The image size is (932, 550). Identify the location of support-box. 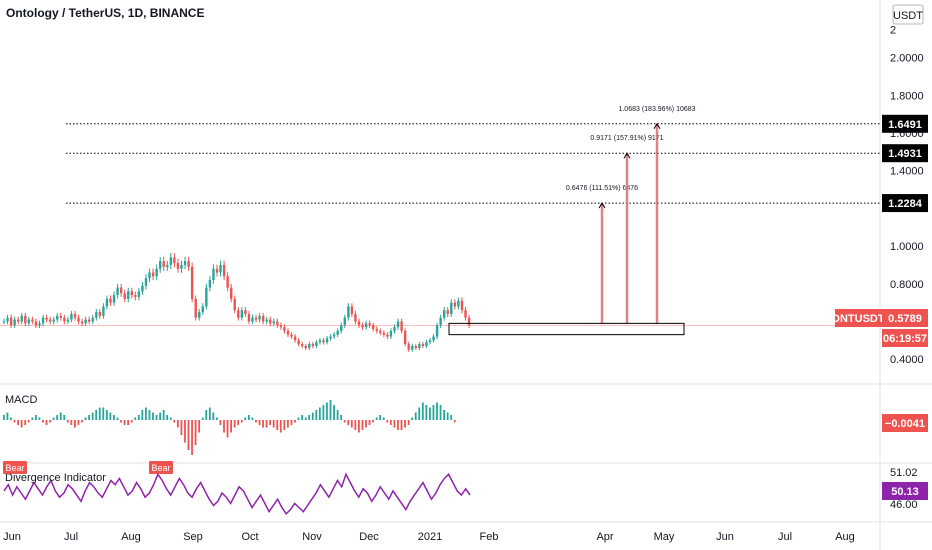
(566, 329).